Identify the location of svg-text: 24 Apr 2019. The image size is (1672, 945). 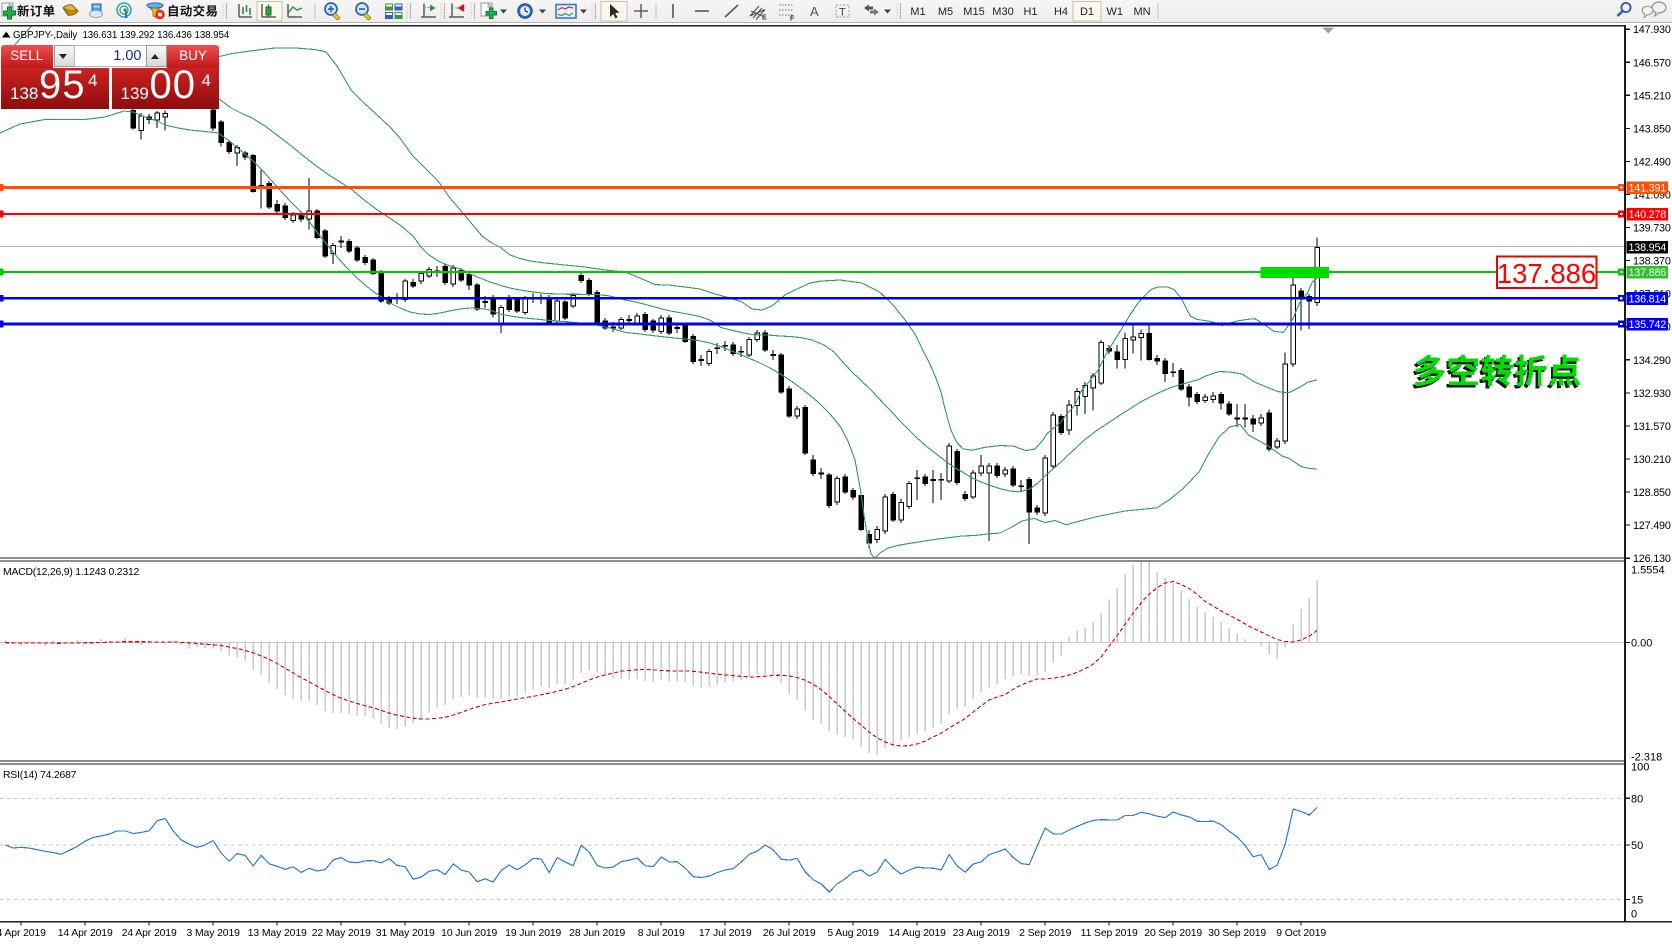
(149, 933).